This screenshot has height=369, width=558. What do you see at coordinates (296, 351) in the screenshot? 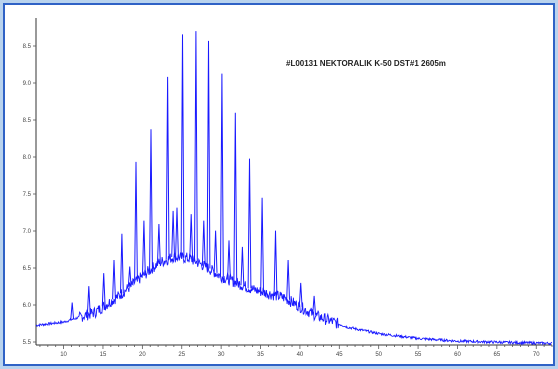
I see `x-ticks: 10 15 20 25 30 35 40 45 50 55 60 65 70` at bounding box center [296, 351].